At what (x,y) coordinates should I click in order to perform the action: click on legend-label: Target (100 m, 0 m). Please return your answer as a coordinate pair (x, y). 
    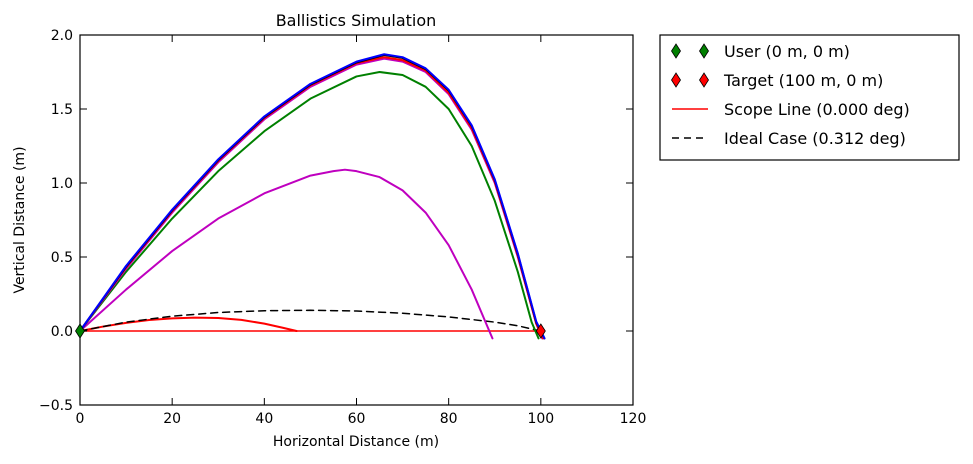
    Looking at the image, I should click on (803, 80).